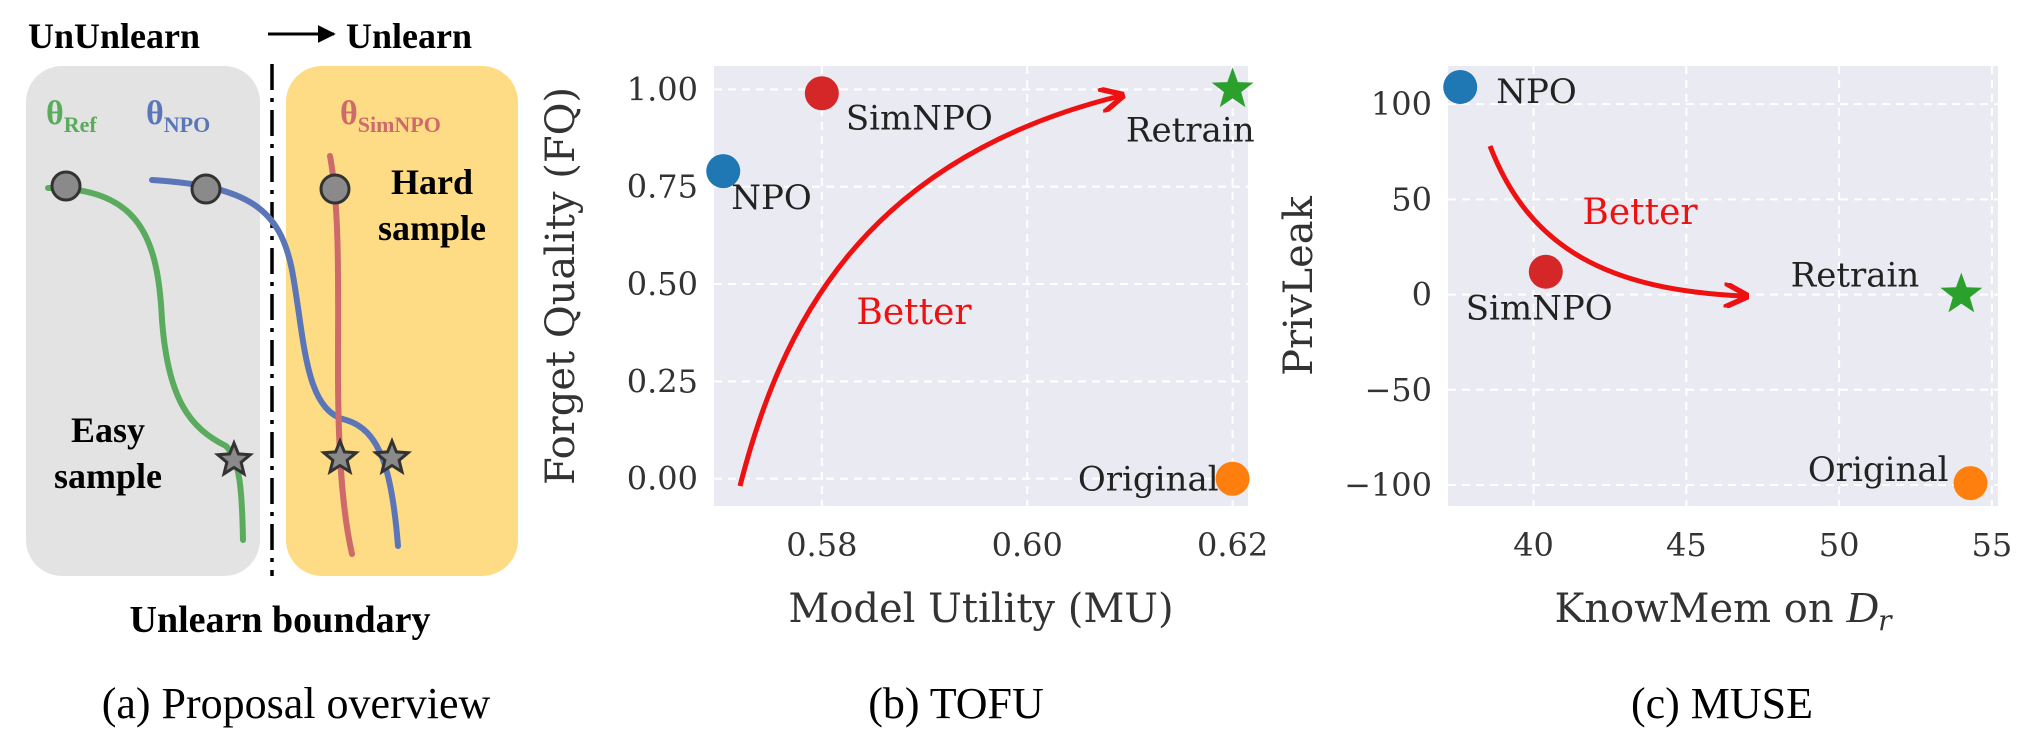  Describe the element at coordinates (1722, 703) in the screenshot. I see `caption-c: (c) MUSE` at that location.